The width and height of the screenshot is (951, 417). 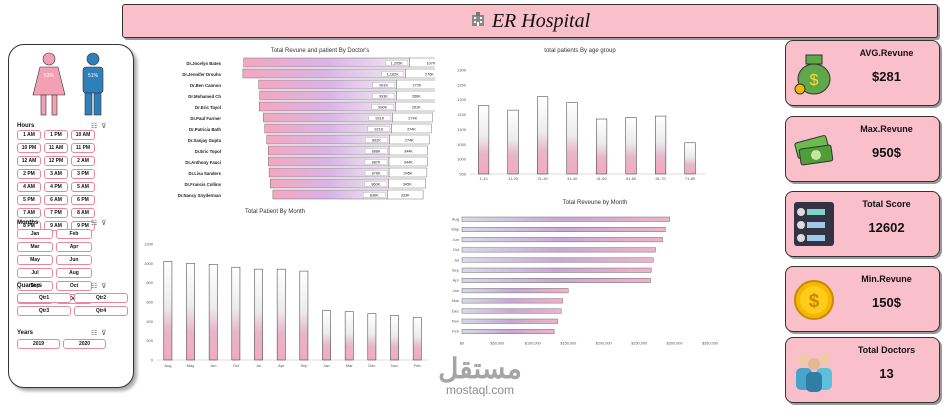 I want to click on x-tick-label: 51-60, so click(x=631, y=178).